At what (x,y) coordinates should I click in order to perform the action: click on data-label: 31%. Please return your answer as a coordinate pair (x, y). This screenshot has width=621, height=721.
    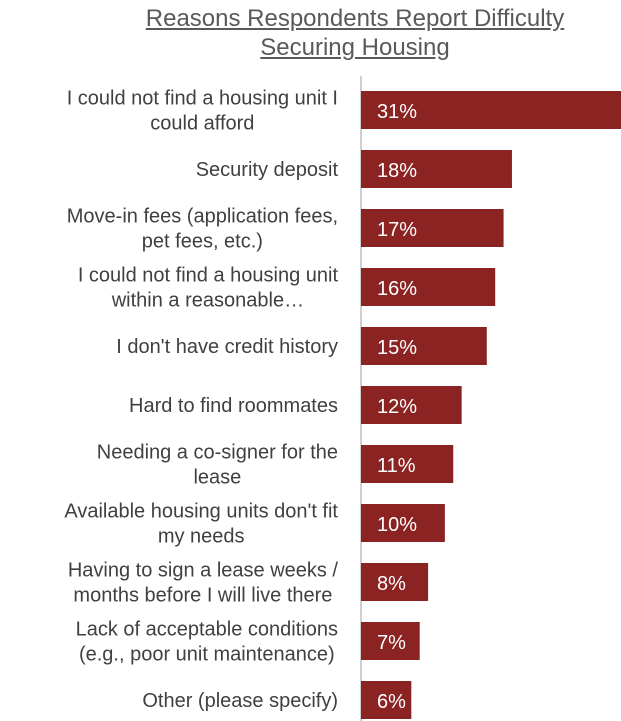
    Looking at the image, I should click on (397, 112).